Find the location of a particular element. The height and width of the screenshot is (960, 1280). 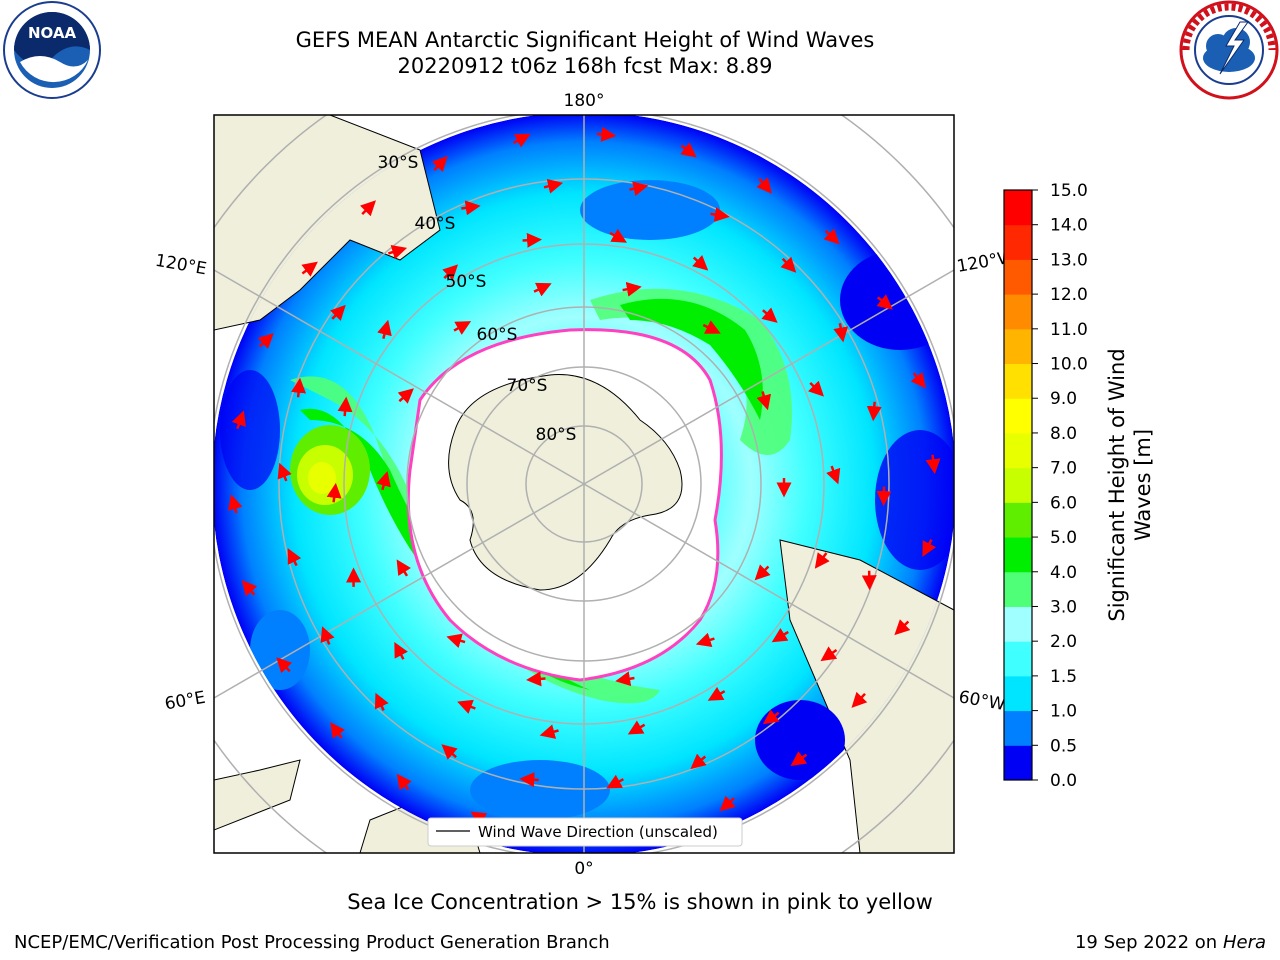

colorbar-tick-label: 9.0 is located at coordinates (1063, 399).